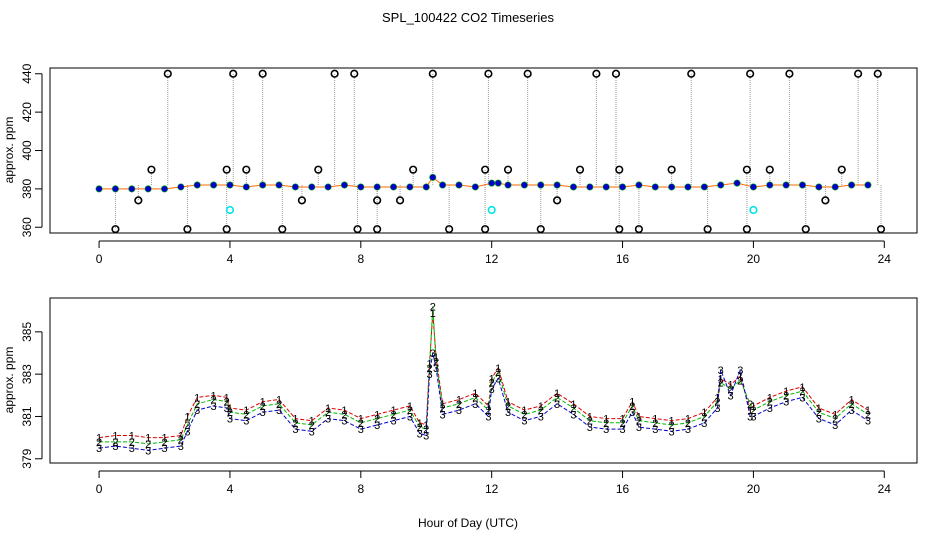  Describe the element at coordinates (27, 332) in the screenshot. I see `bottom-y-tick-label: 385` at that location.